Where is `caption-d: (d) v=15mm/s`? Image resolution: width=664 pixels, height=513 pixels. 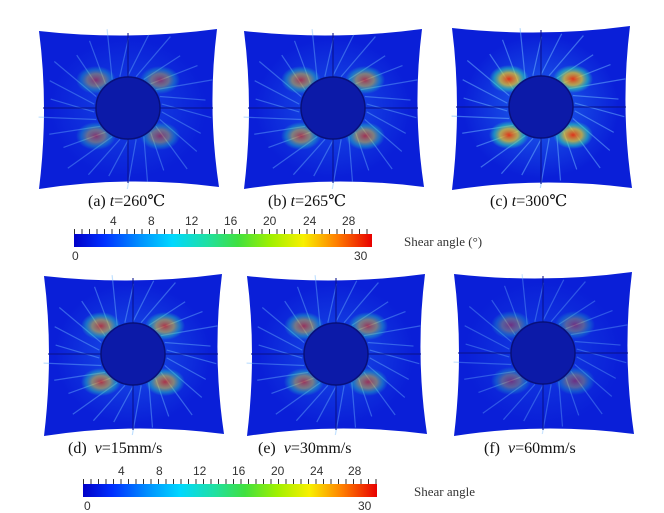
caption-d: (d) v=15mm/s is located at coordinates (115, 448).